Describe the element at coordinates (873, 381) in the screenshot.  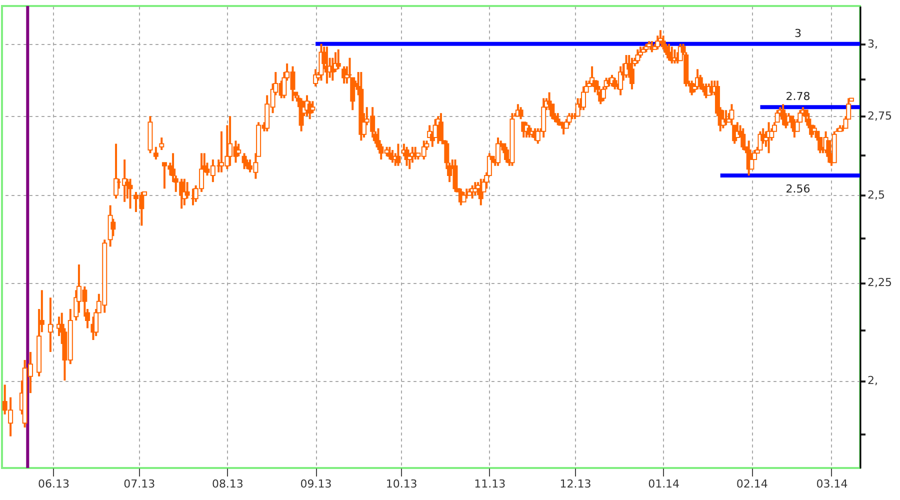
I see `y-tick-label: 2,` at that location.